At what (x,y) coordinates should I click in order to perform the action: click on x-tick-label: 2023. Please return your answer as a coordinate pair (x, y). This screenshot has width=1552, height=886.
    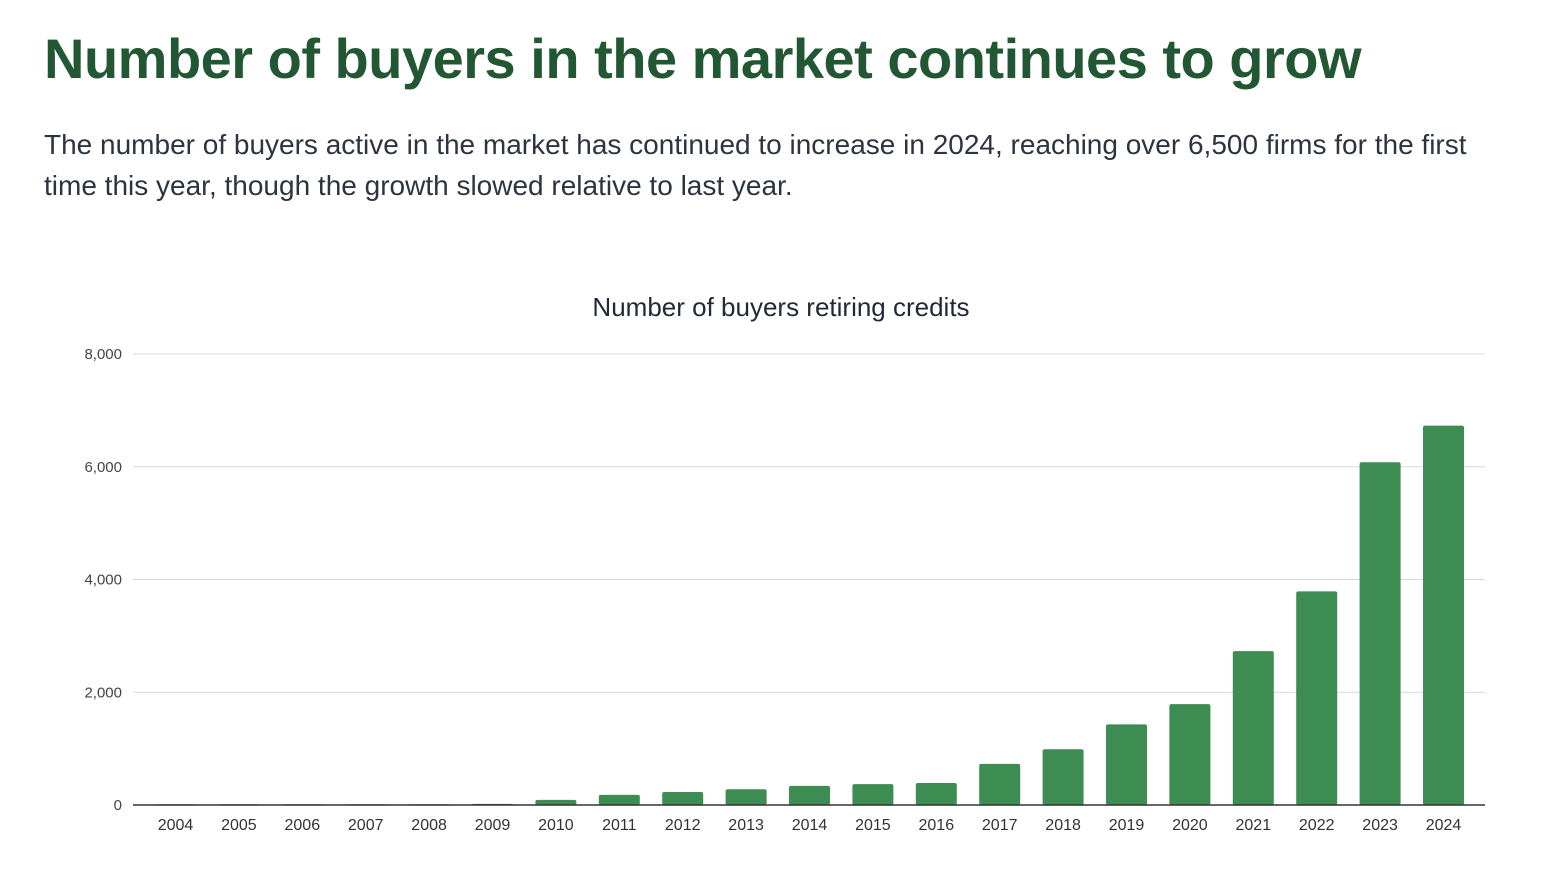
    Looking at the image, I should click on (1380, 825).